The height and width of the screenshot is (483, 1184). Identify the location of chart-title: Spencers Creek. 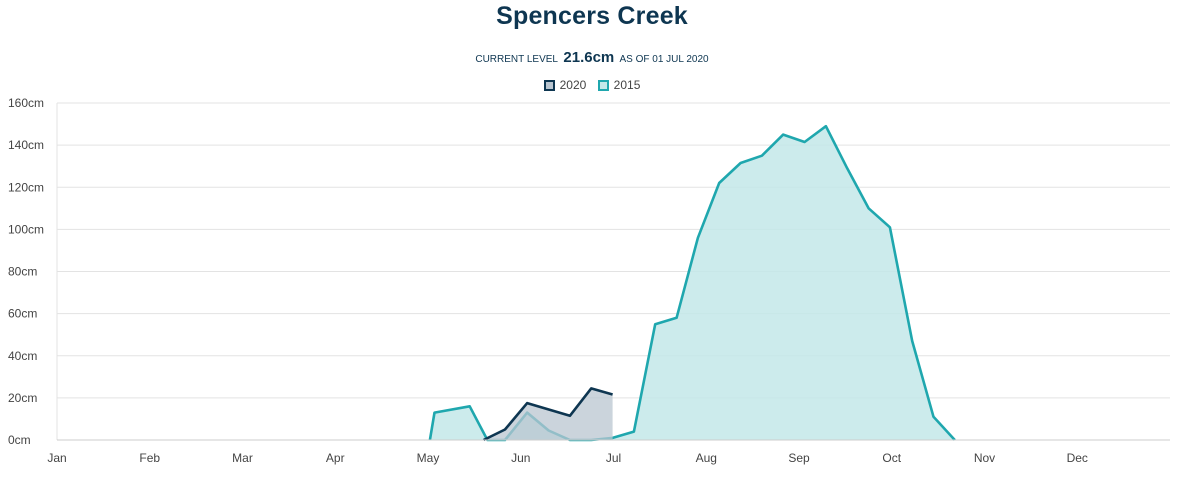
(592, 16).